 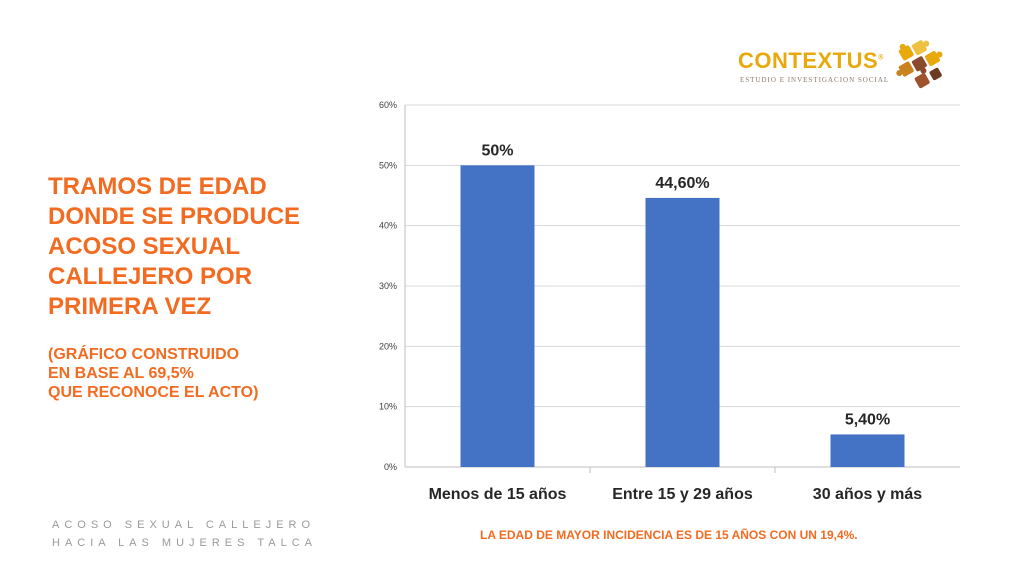 What do you see at coordinates (184, 543) in the screenshot?
I see `footer-caption-line: HACIA LAS MUJERES TALCA` at bounding box center [184, 543].